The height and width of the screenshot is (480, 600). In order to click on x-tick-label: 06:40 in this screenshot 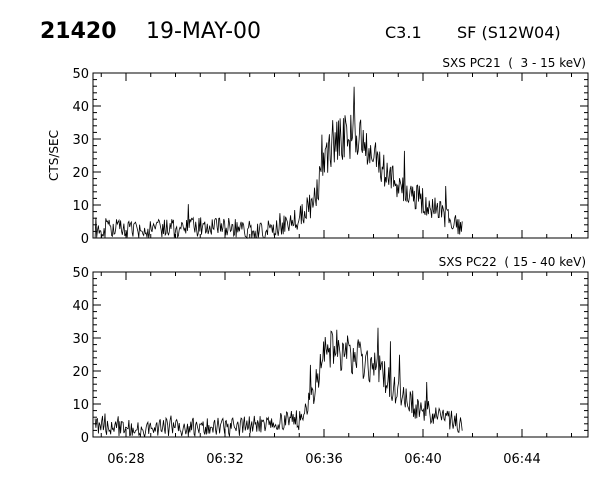, I will do `click(422, 459)`.